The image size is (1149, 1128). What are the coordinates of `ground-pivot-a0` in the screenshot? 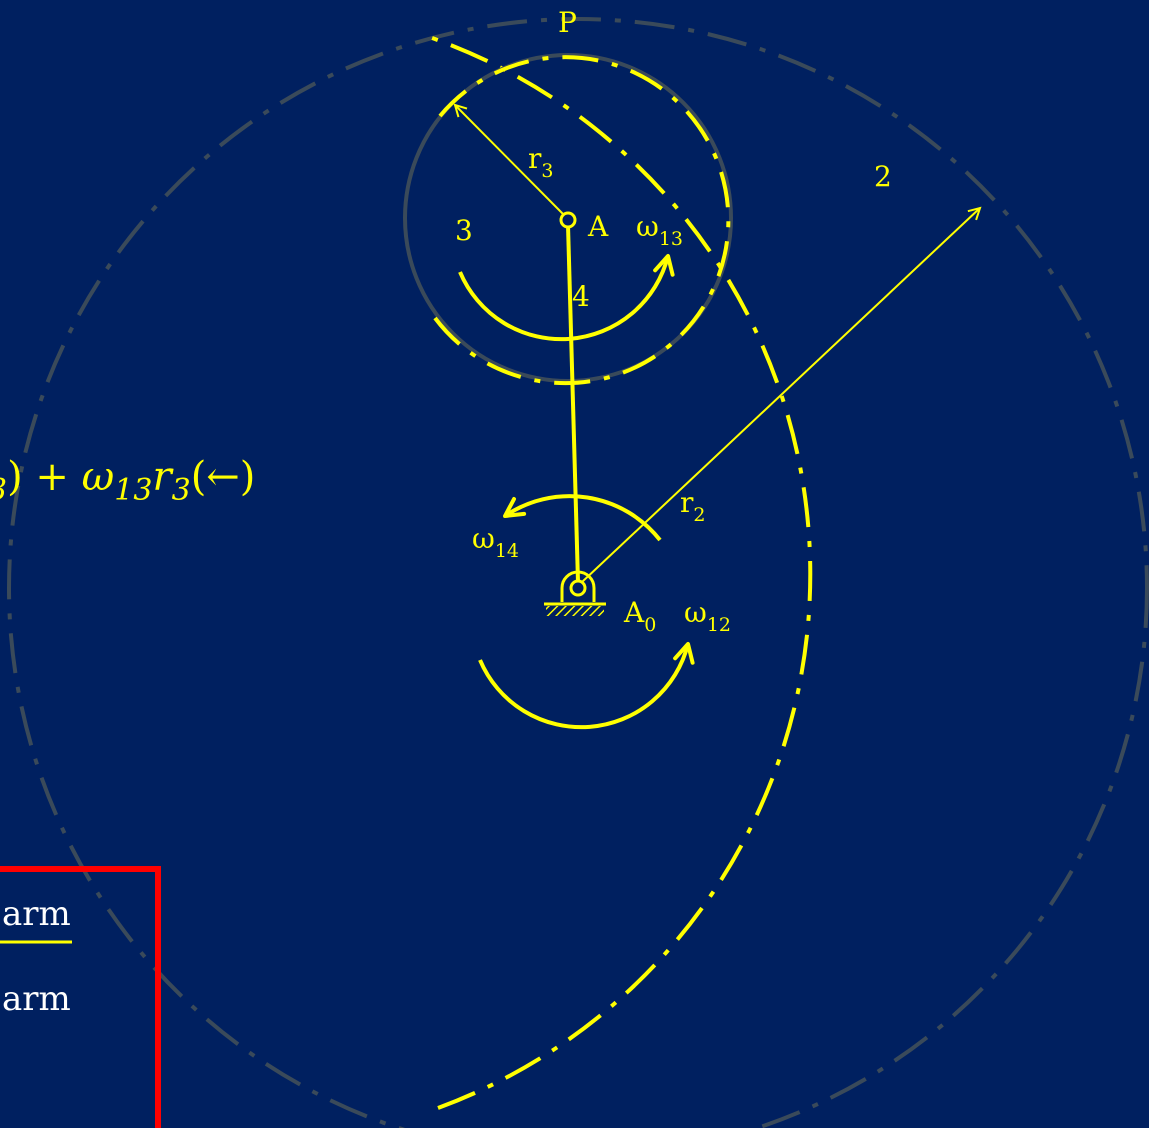 It's located at (575, 593).